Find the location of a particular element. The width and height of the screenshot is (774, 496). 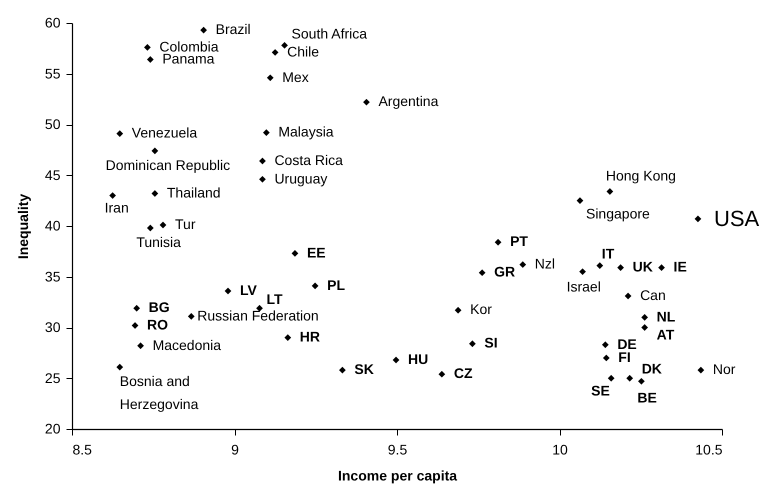

annotation: UK is located at coordinates (642, 266).